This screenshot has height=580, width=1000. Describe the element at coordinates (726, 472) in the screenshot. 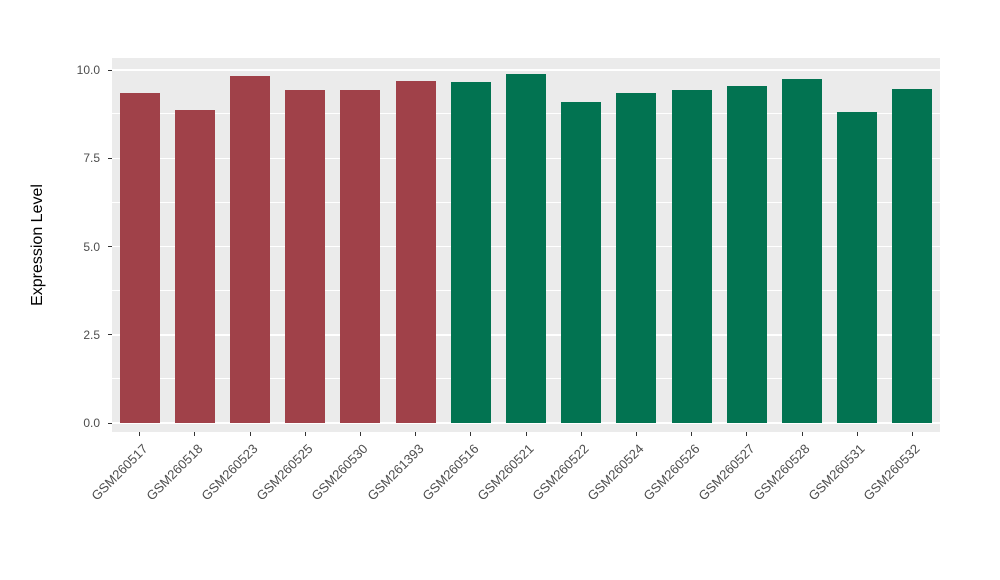

I see `x-tick-label: GSM260527` at that location.